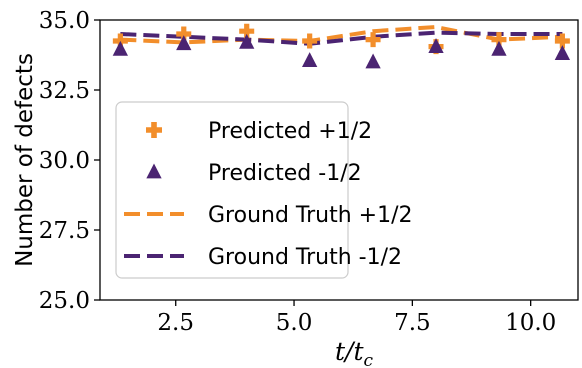 The image size is (582, 368). I want to click on x-tick-label: 10.0, so click(530, 323).